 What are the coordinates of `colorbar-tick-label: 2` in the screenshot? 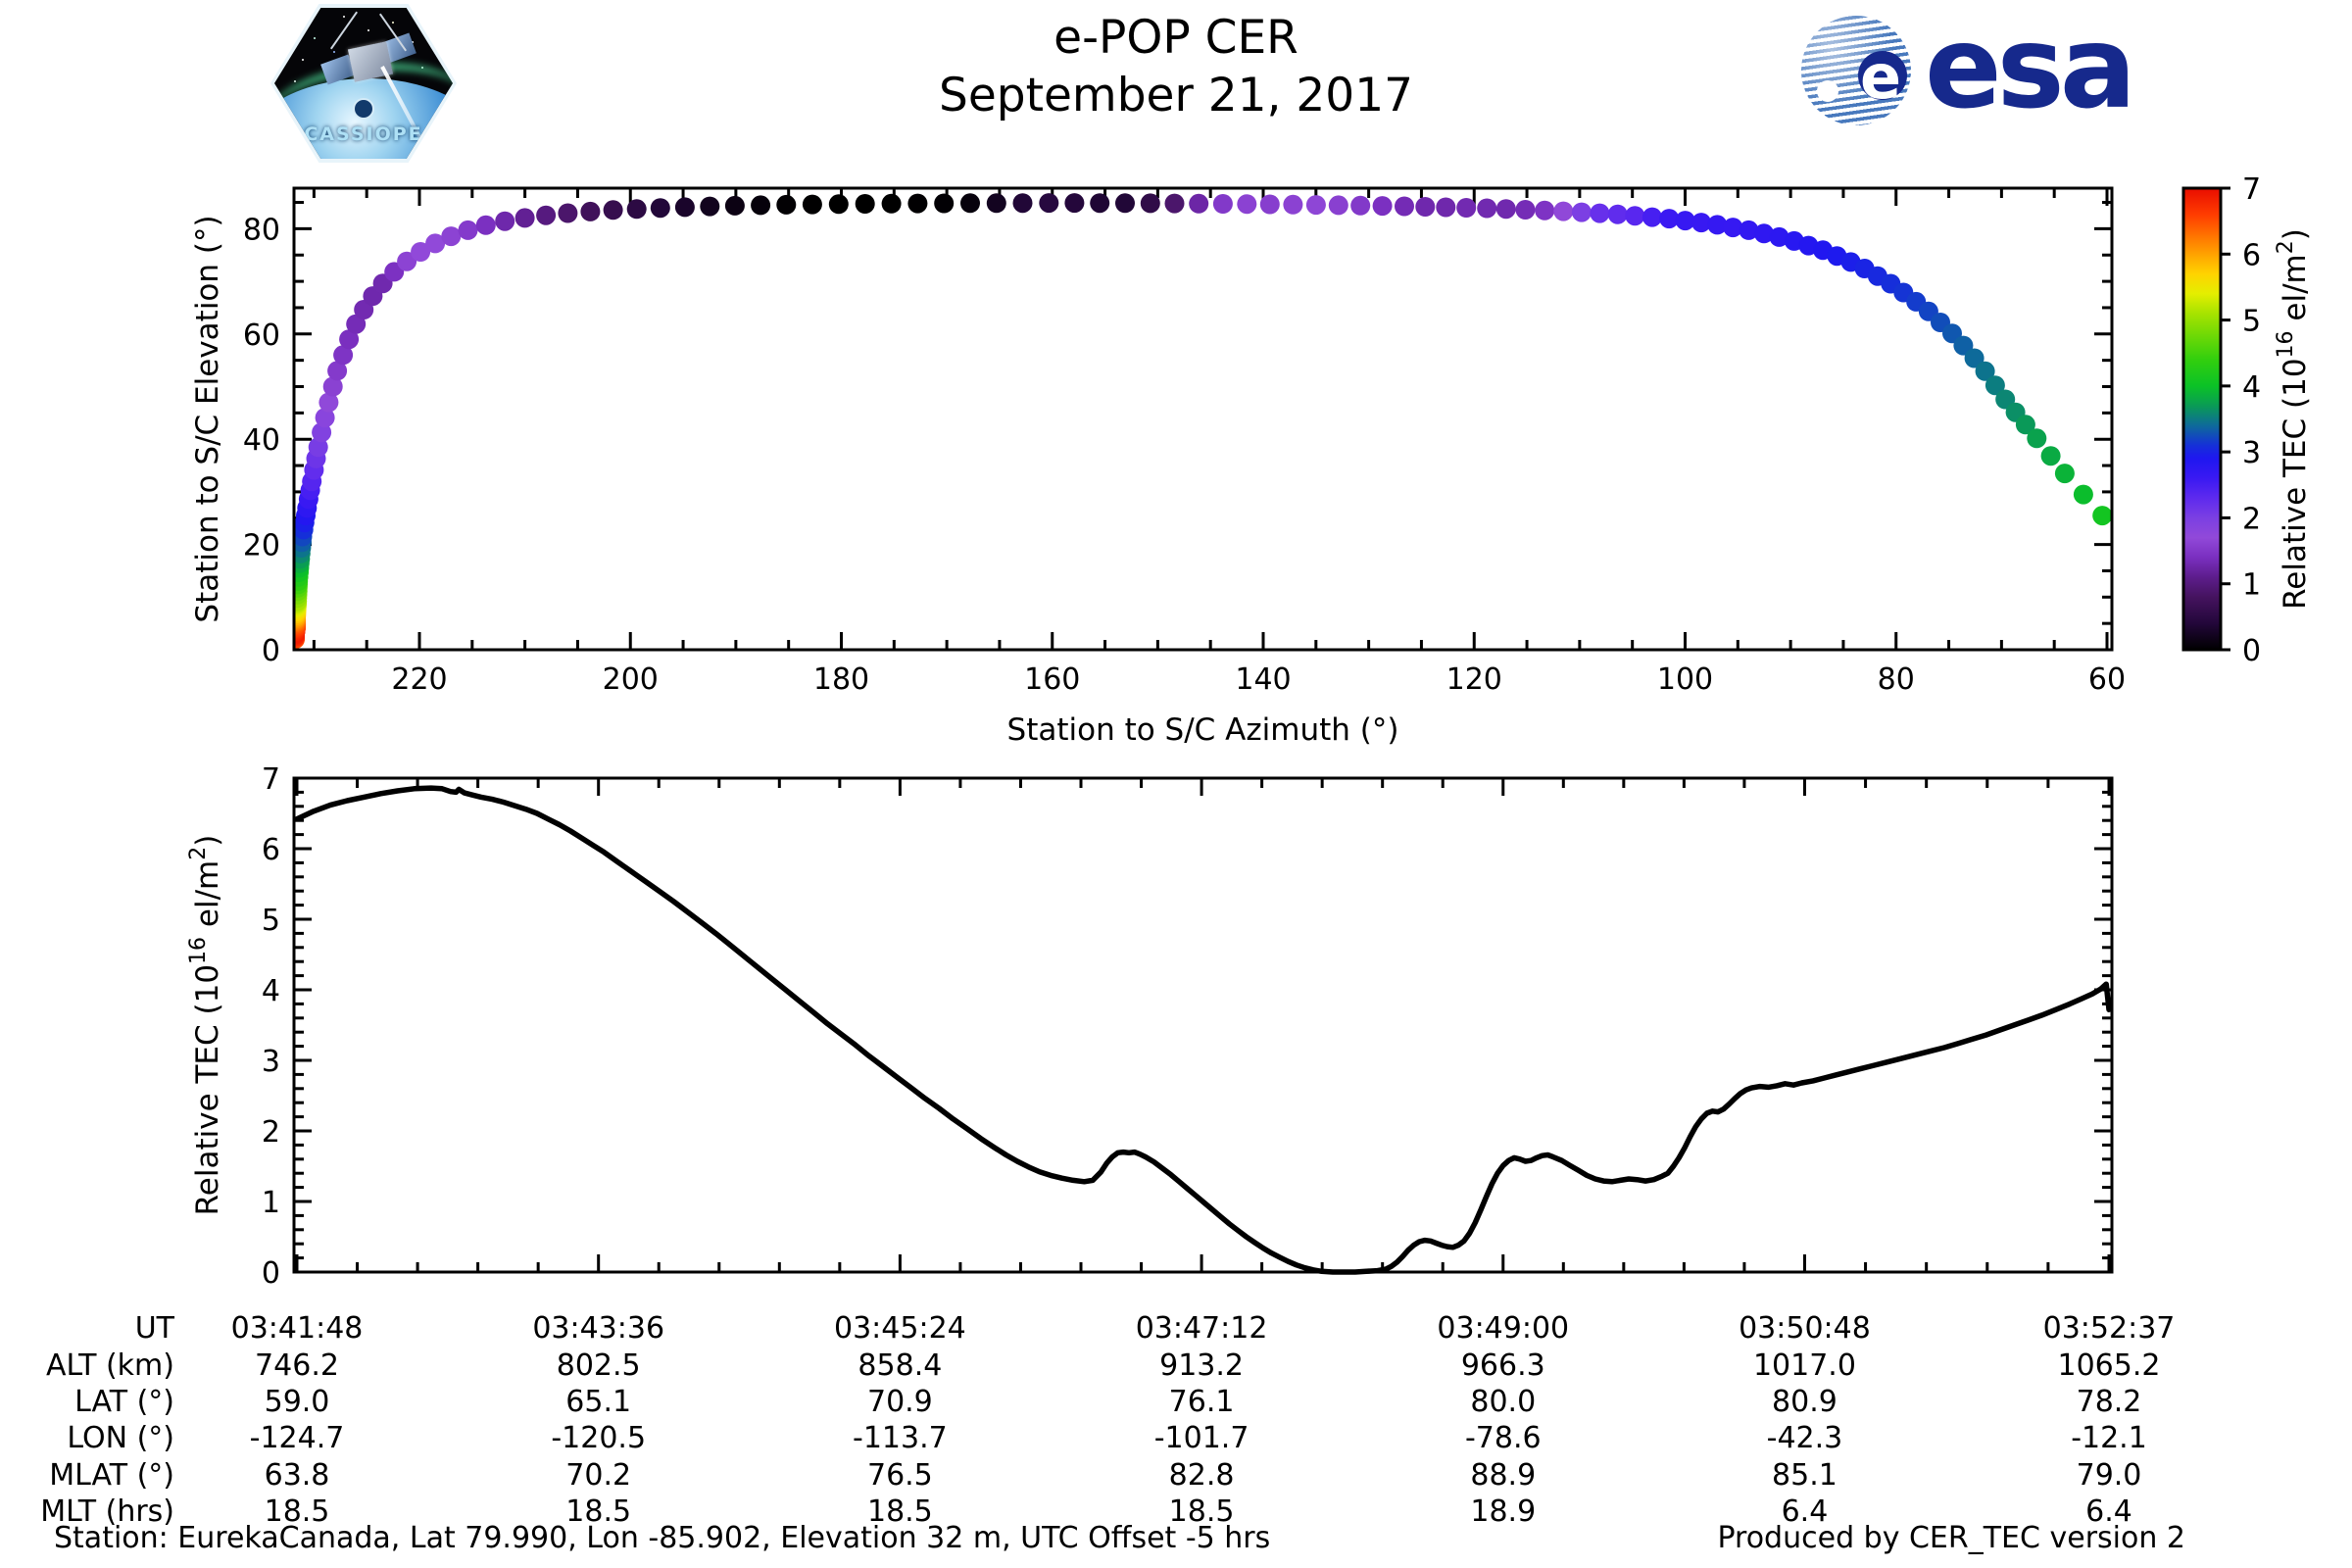 It's located at (2251, 519).